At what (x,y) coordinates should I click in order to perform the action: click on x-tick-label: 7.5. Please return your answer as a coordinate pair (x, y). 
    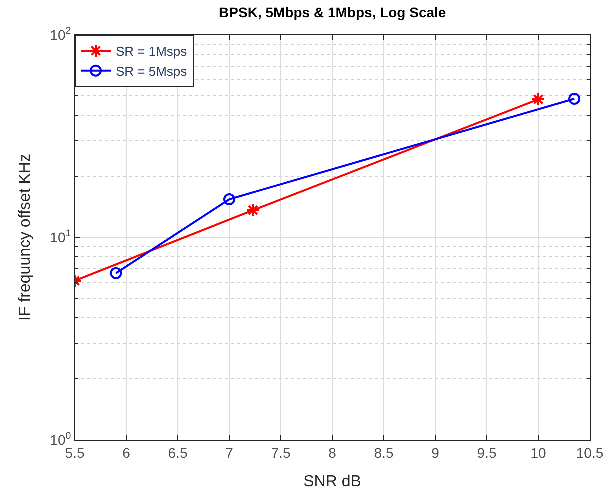
    Looking at the image, I should click on (281, 452).